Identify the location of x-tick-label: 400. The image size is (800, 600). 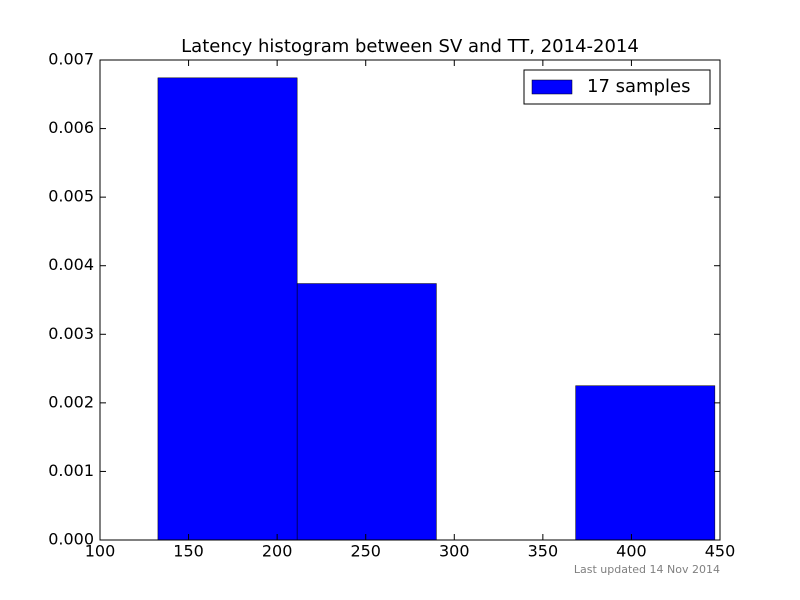
(631, 551).